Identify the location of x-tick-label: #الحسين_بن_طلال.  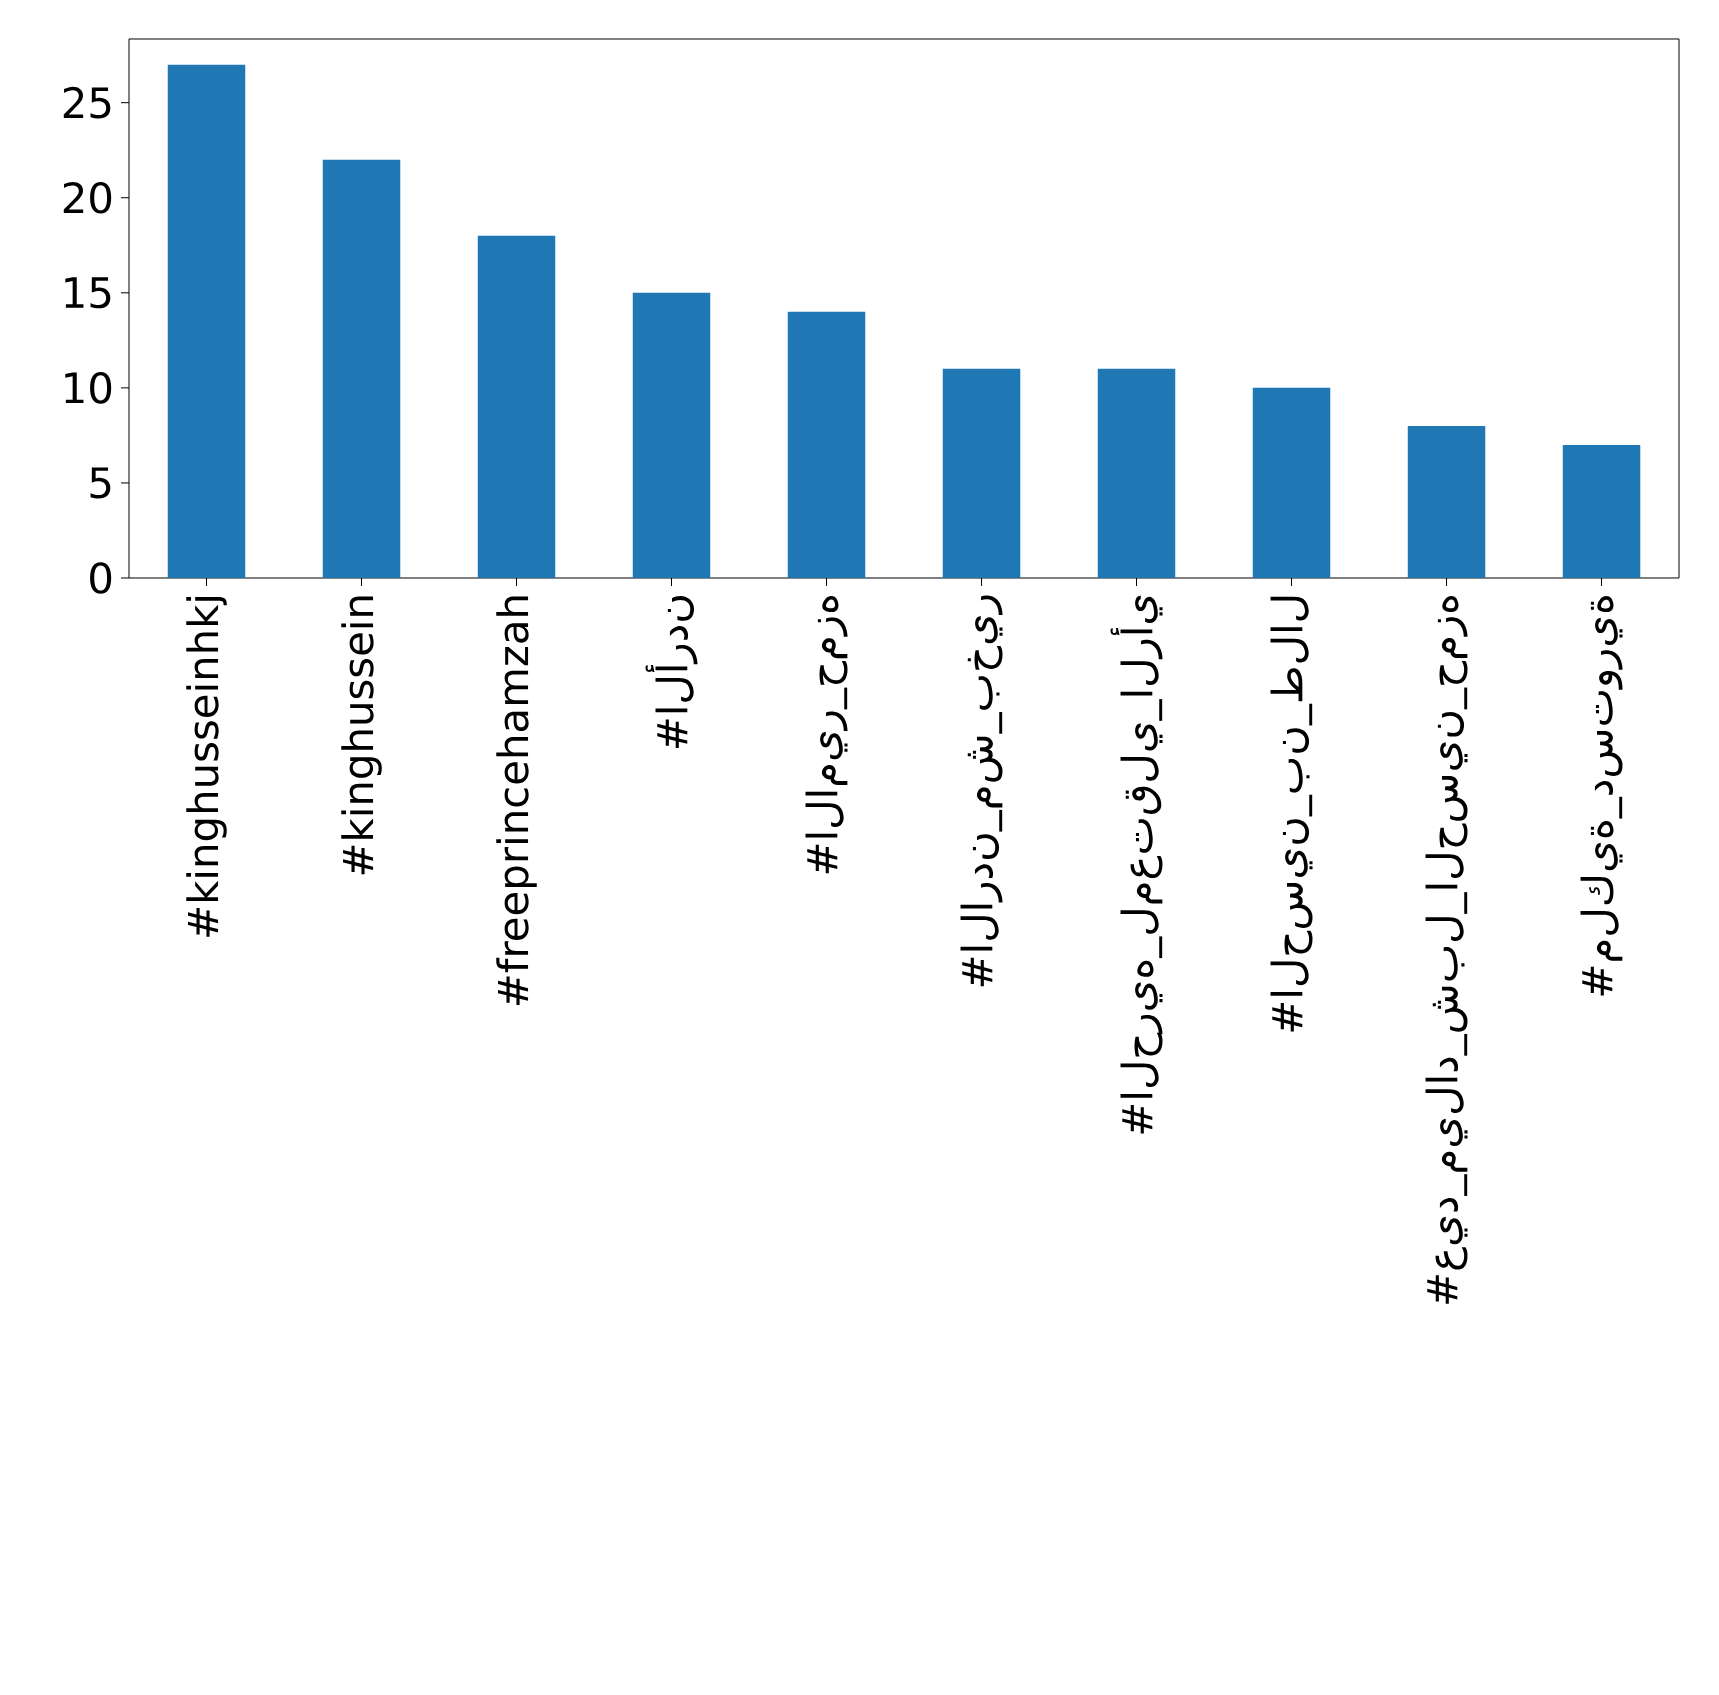
(1291, 814).